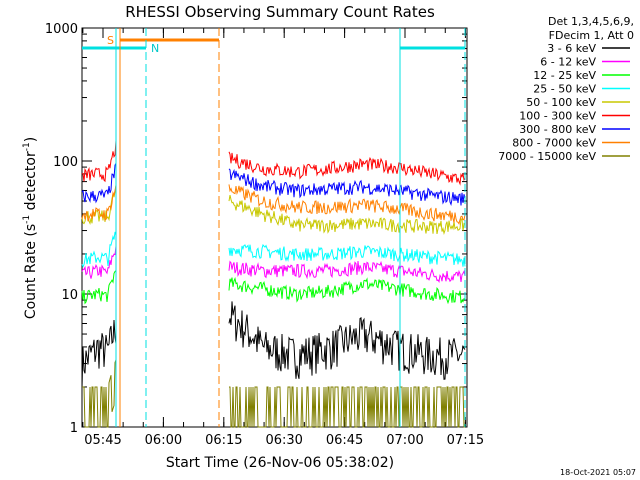 The height and width of the screenshot is (480, 640). I want to click on legend-label: 100 - 300 keV, so click(557, 116).